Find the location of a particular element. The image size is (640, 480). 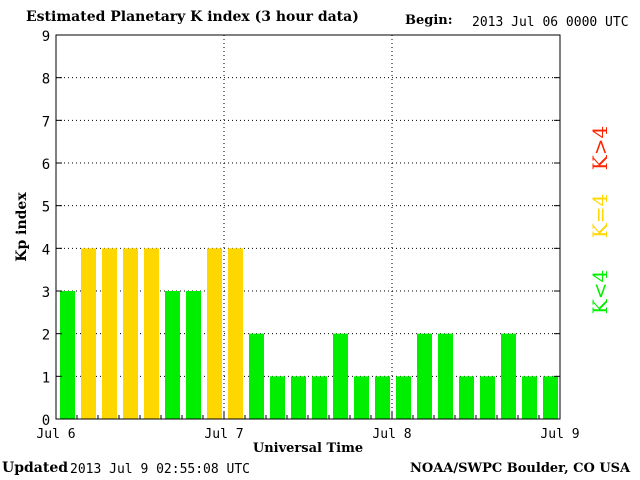

legend: K<4 K=4 K>4 is located at coordinates (600, 220).